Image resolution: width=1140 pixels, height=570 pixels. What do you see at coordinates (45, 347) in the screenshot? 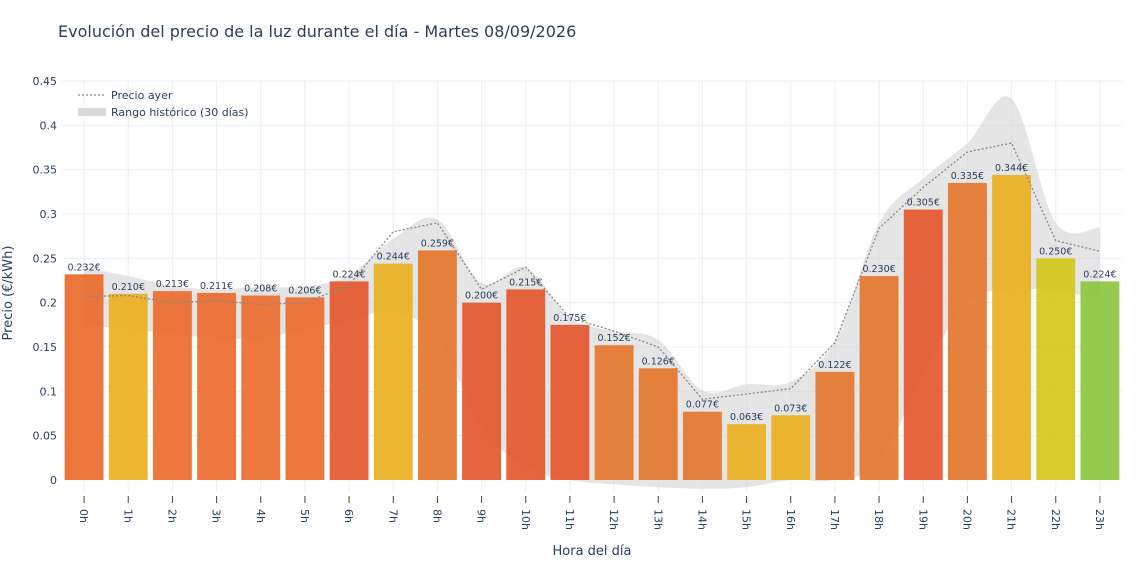
I see `y-tick-label: 0.15` at bounding box center [45, 347].